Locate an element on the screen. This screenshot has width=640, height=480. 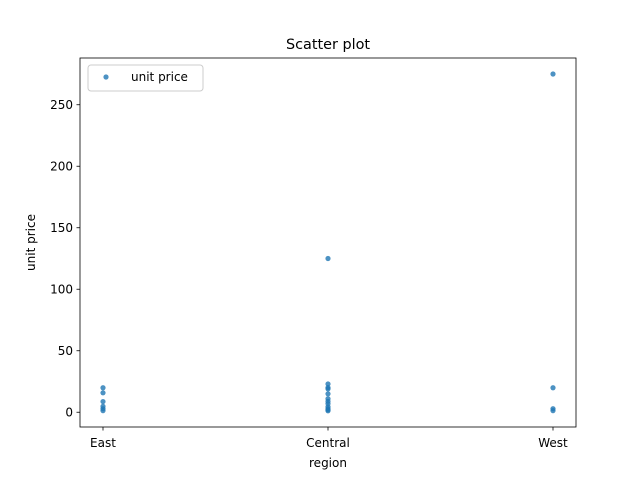
legend-box is located at coordinates (145, 78).